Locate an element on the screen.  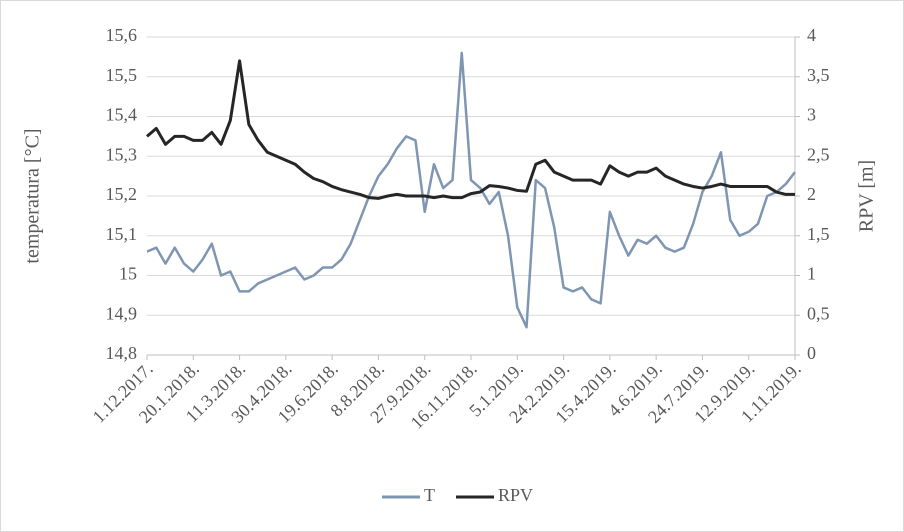
y-tick-label: 14,9 is located at coordinates (122, 313).